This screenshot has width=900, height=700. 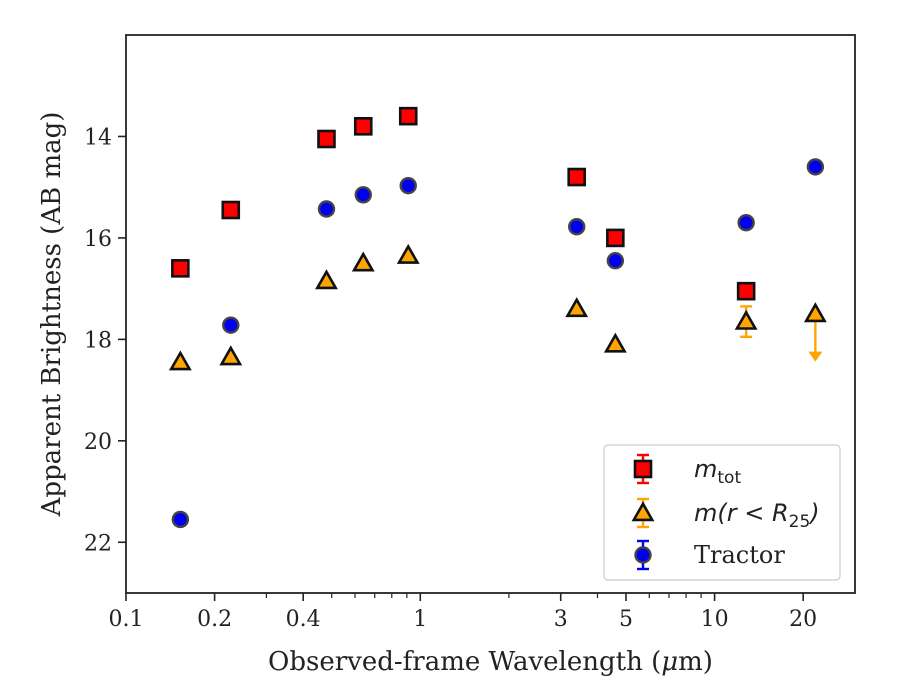 I want to click on x-axis-title: Observed-frame Wavelength (μm), so click(x=490, y=662).